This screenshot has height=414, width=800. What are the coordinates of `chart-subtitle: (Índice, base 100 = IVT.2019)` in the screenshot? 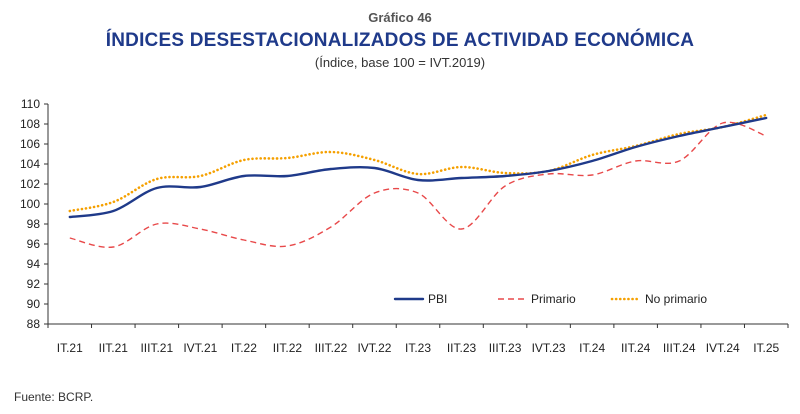 It's located at (400, 62).